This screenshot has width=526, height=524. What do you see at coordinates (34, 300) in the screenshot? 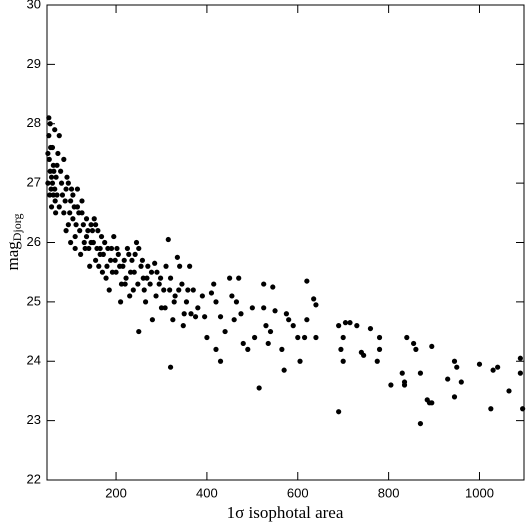
I see `y-tick-label: 25` at bounding box center [34, 300].